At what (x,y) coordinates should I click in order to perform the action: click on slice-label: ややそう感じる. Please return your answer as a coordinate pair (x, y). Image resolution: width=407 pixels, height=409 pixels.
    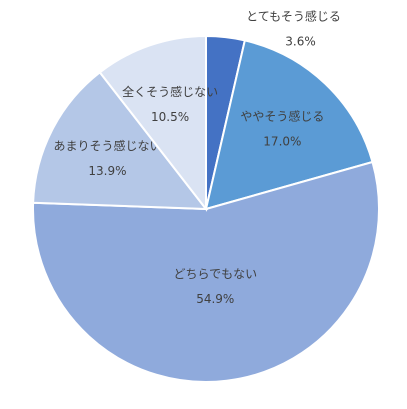
    Looking at the image, I should click on (282, 115).